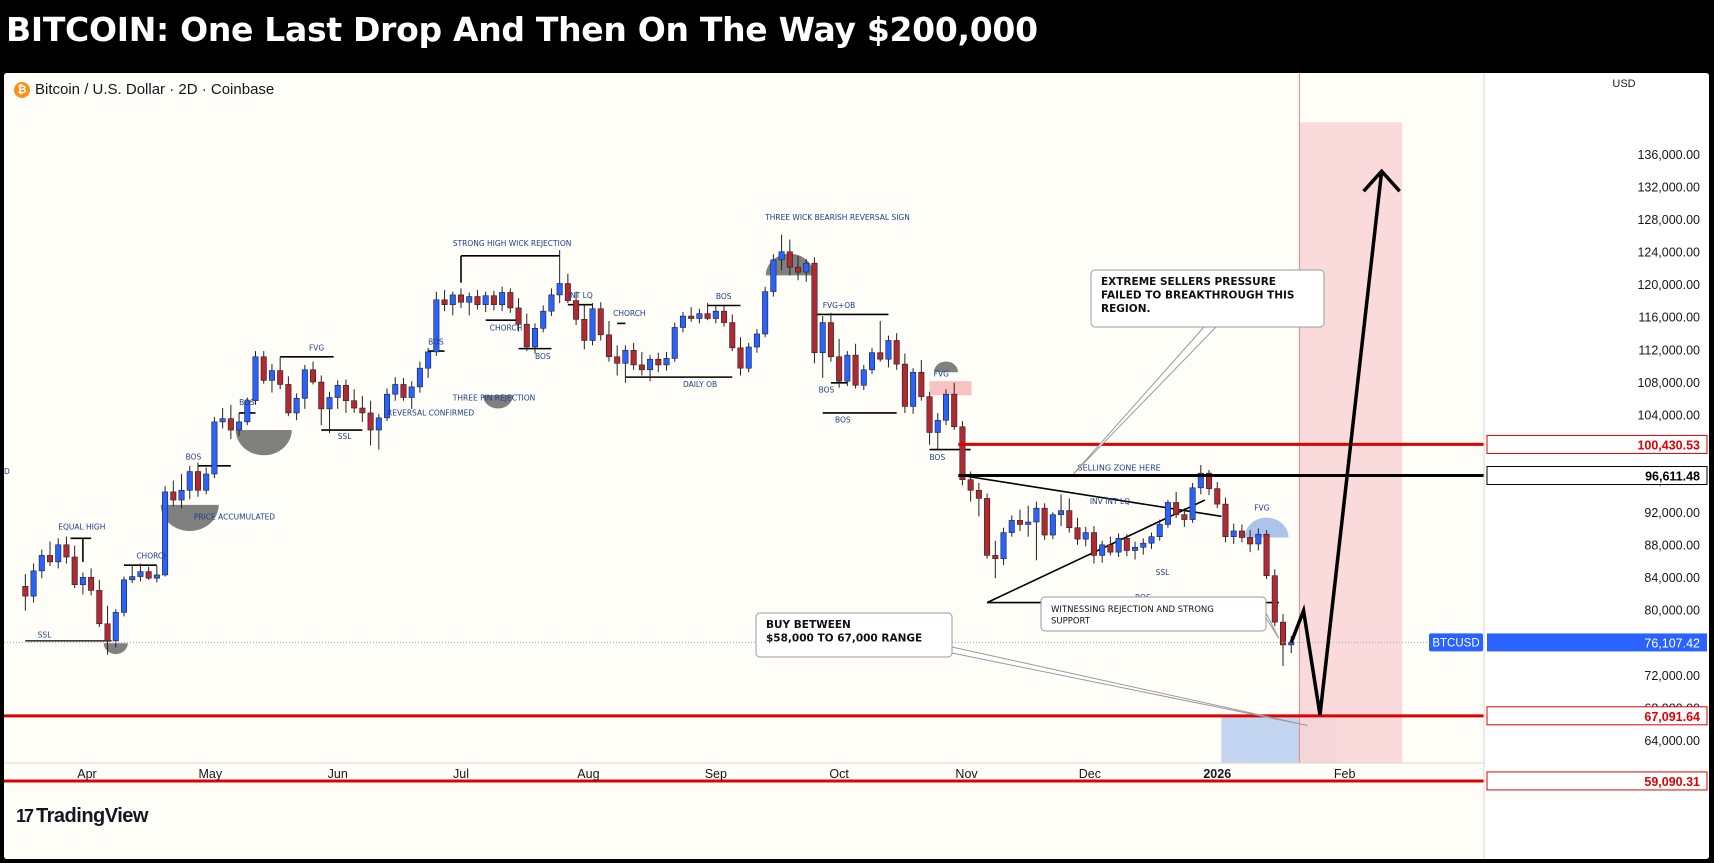 This screenshot has height=863, width=1714. I want to click on callout-sellers-pressure-line: FAILED TO BREAKTHROUGH THIS, so click(1197, 296).